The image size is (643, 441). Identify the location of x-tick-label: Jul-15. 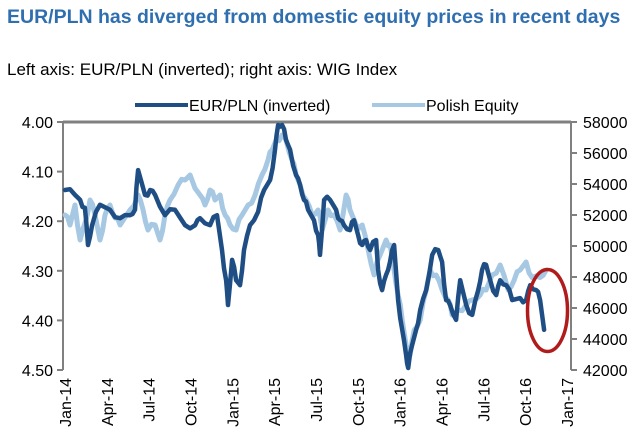
(317, 400).